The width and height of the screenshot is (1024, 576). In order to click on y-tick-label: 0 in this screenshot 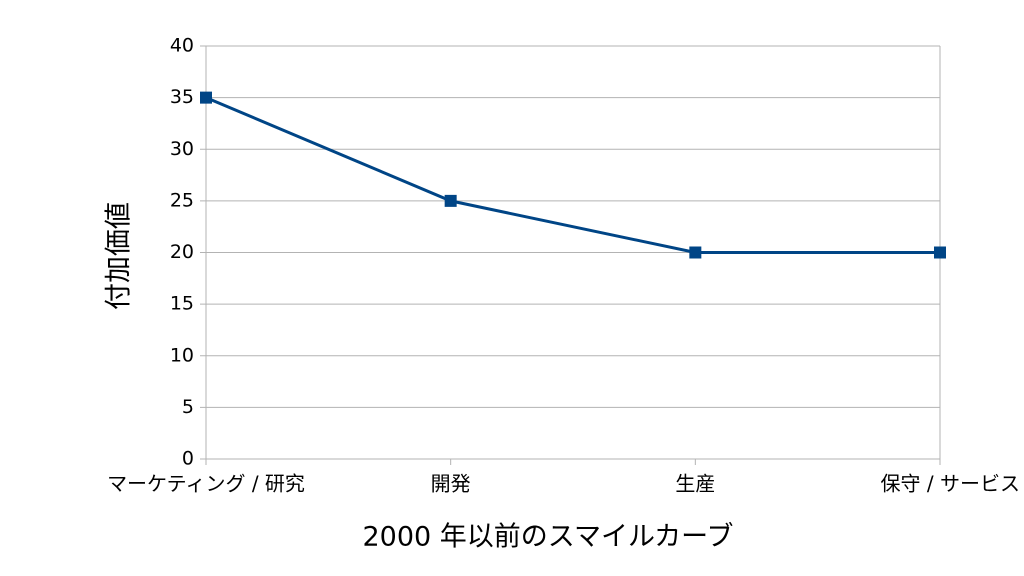, I will do `click(188, 459)`.